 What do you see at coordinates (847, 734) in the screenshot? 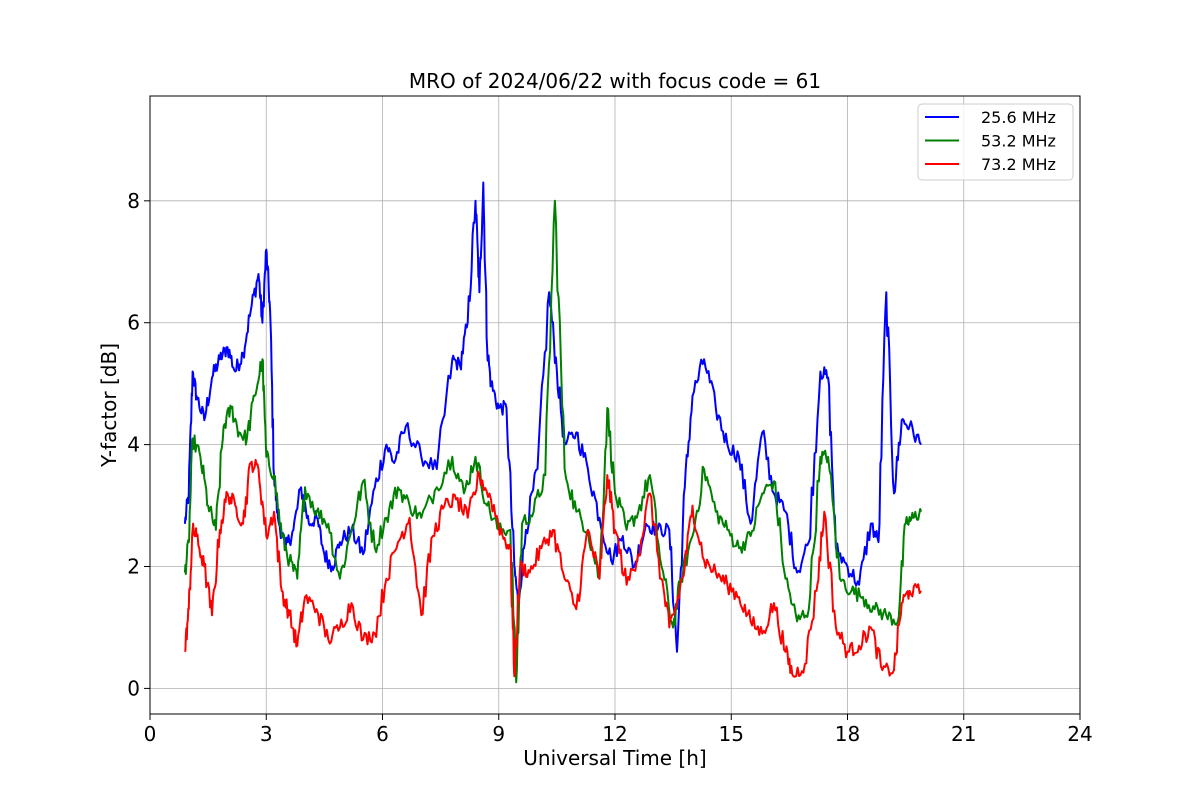
I see `x-tick-label: 18` at bounding box center [847, 734].